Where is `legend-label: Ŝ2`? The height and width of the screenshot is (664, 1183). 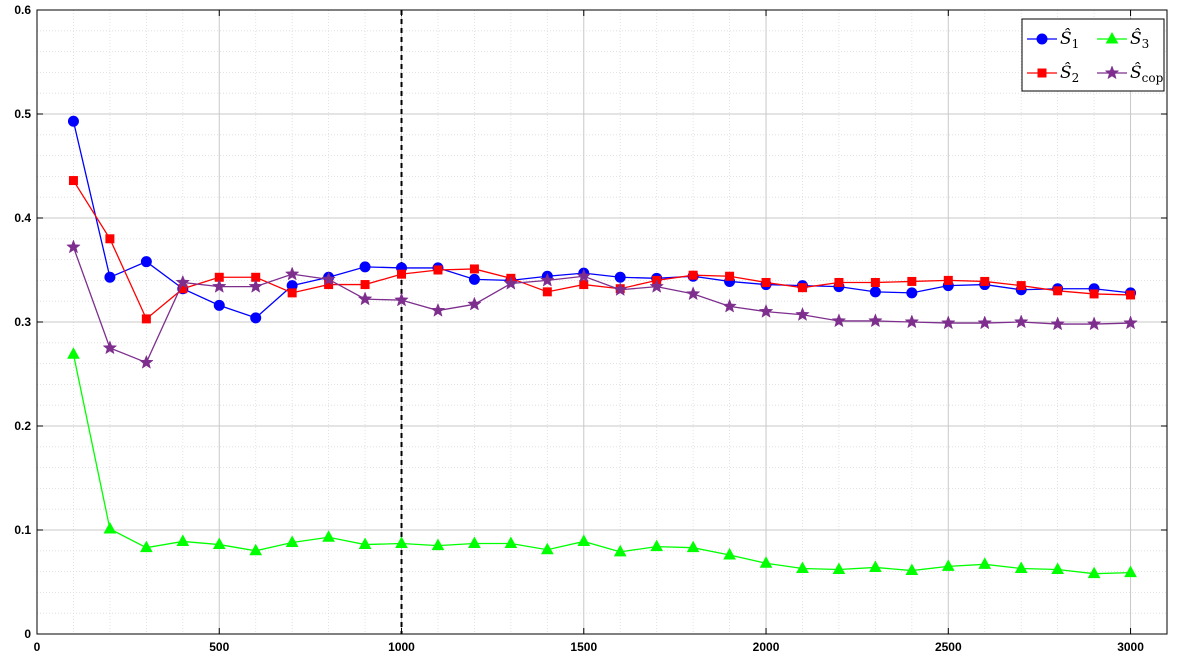 legend-label: Ŝ2 is located at coordinates (1069, 73).